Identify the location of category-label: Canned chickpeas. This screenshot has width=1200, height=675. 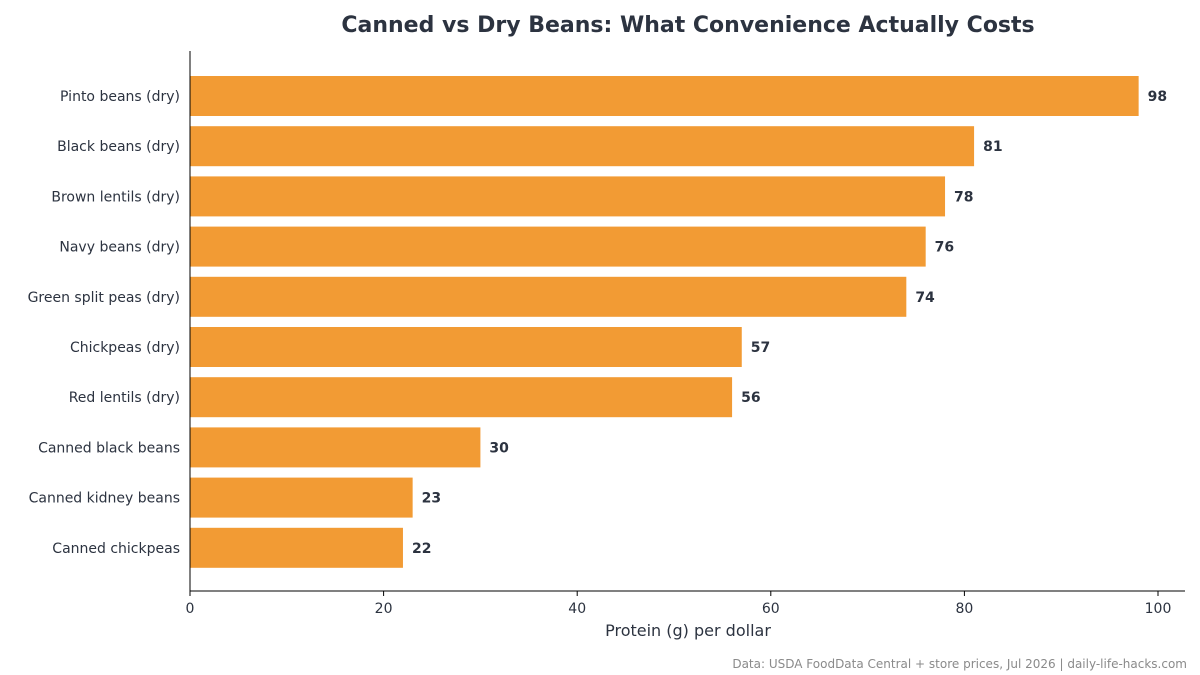
(116, 549).